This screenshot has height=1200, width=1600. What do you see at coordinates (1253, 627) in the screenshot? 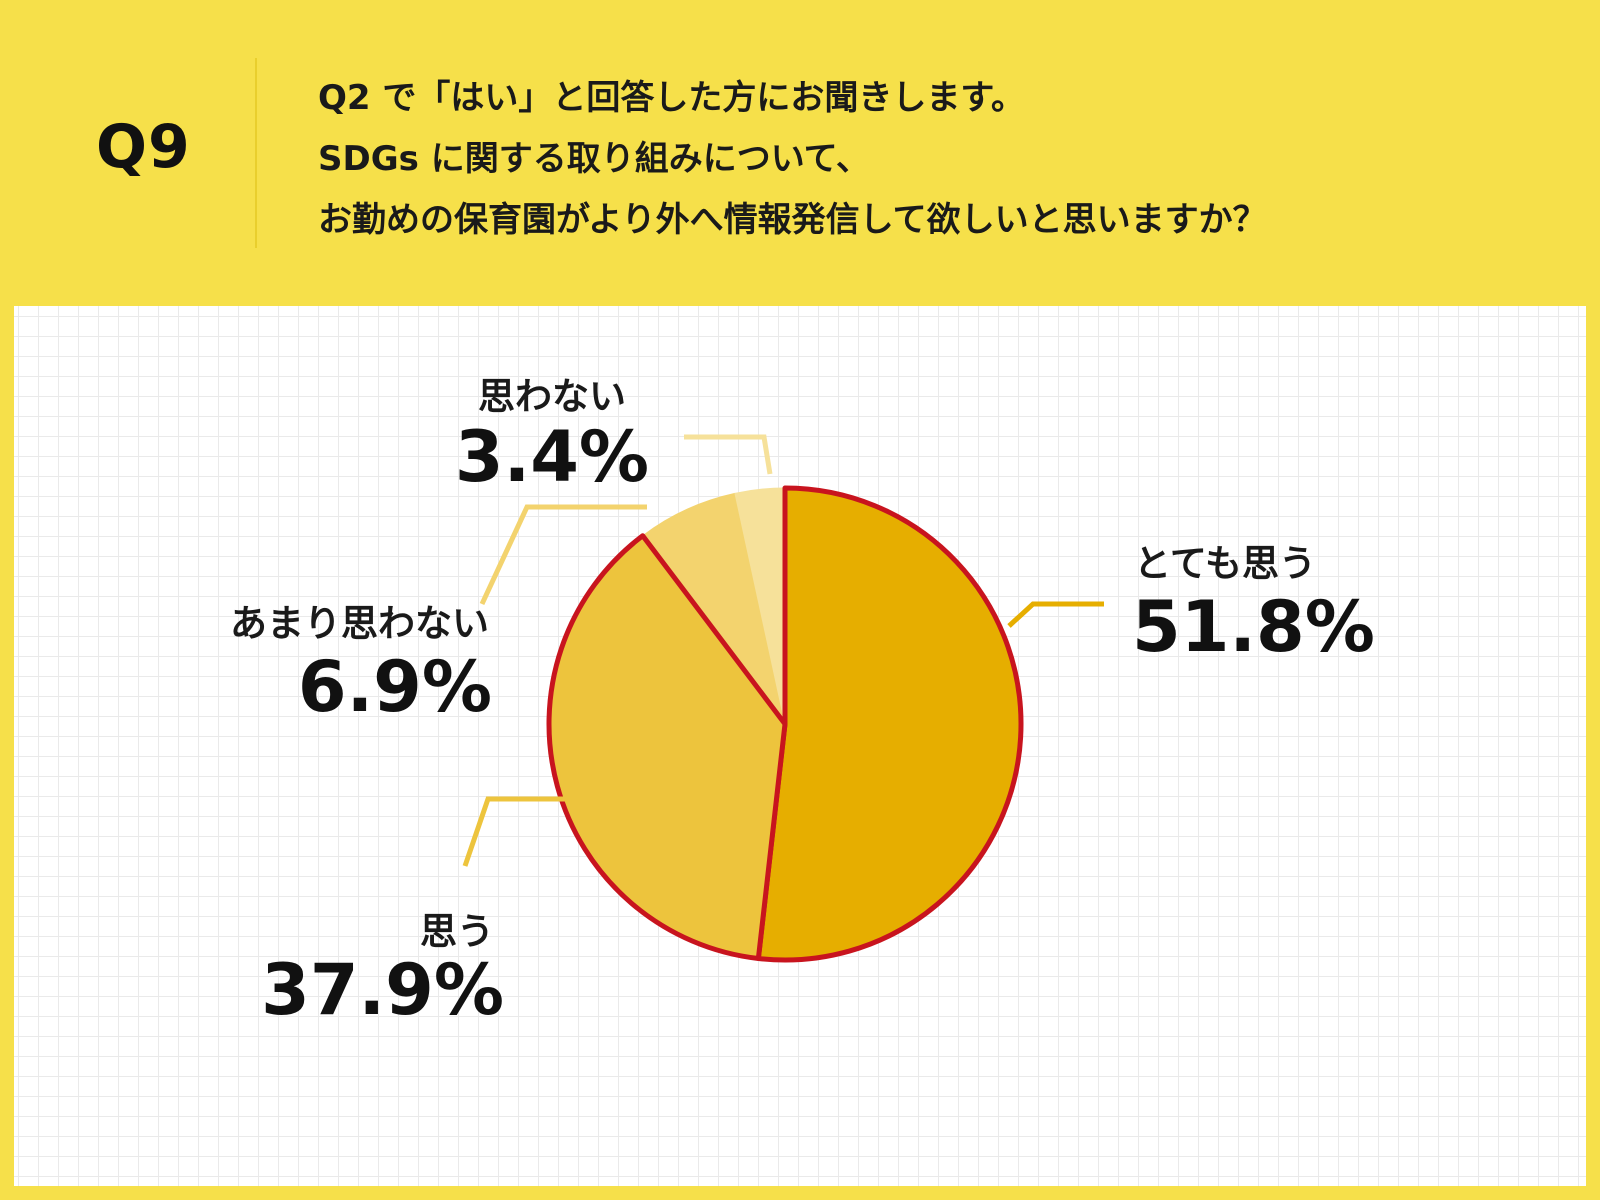
I see `slice-value-totemo-omou: 51.8%` at bounding box center [1253, 627].